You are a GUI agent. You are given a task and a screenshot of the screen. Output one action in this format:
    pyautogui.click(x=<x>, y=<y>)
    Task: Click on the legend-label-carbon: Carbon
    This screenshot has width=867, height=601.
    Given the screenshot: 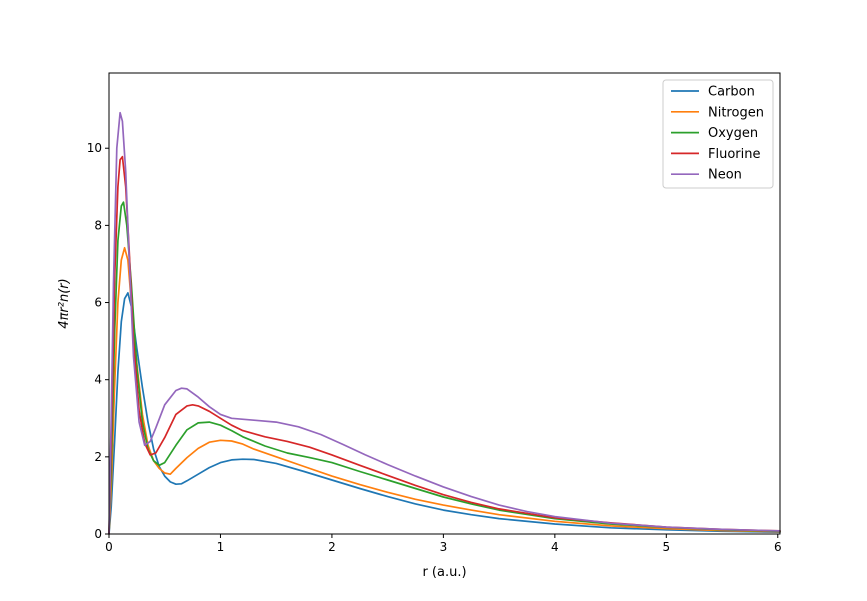 What is the action you would take?
    pyautogui.click(x=731, y=92)
    